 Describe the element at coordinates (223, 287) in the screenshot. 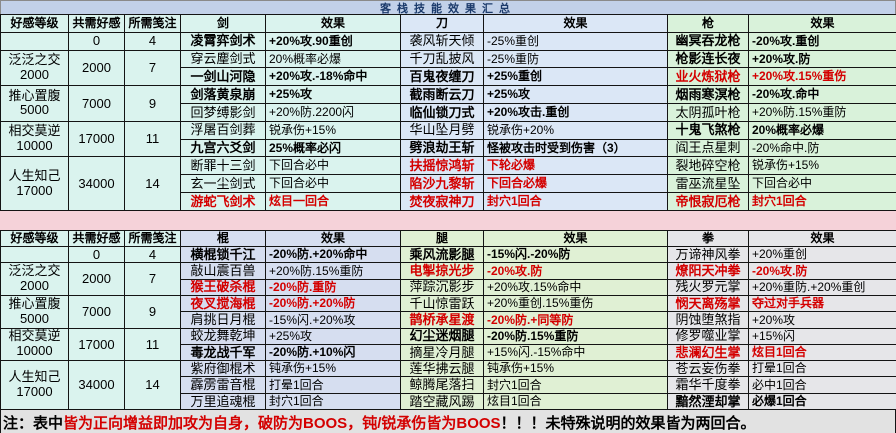

I see `skill-name-cell: 猴王破杀棍` at that location.